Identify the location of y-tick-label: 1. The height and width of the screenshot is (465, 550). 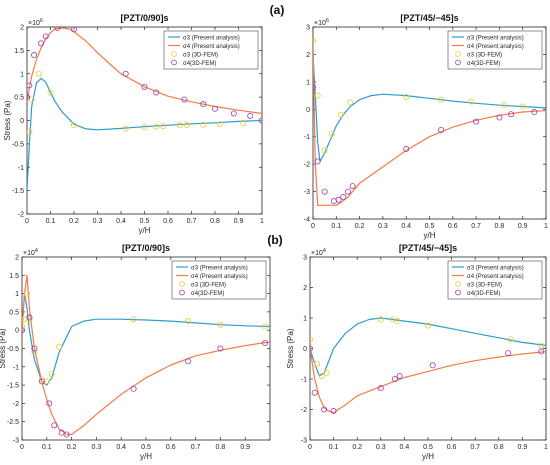
(17, 294).